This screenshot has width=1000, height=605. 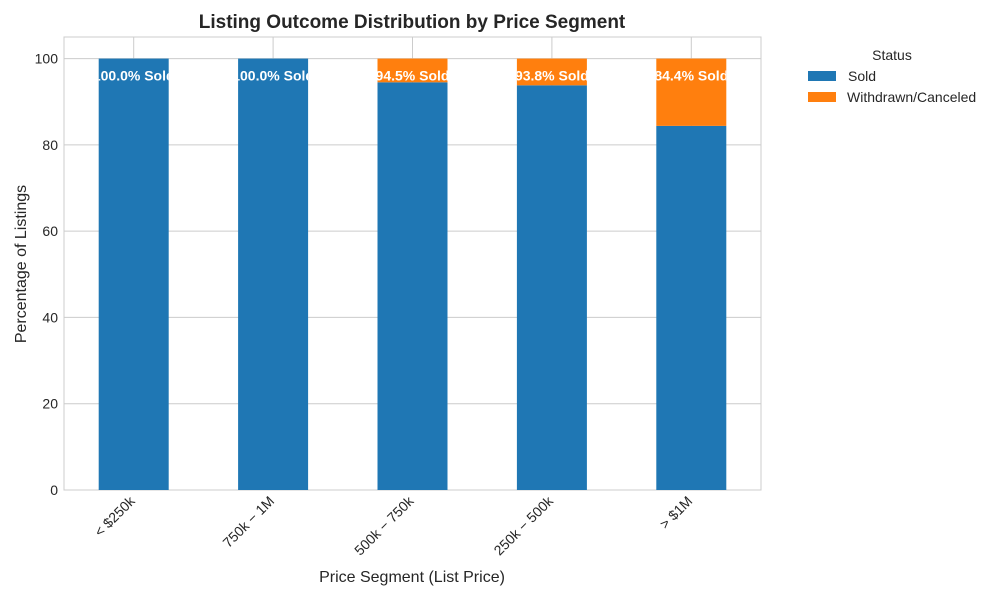 I want to click on data-label: 94.5% Sold, so click(x=413, y=76).